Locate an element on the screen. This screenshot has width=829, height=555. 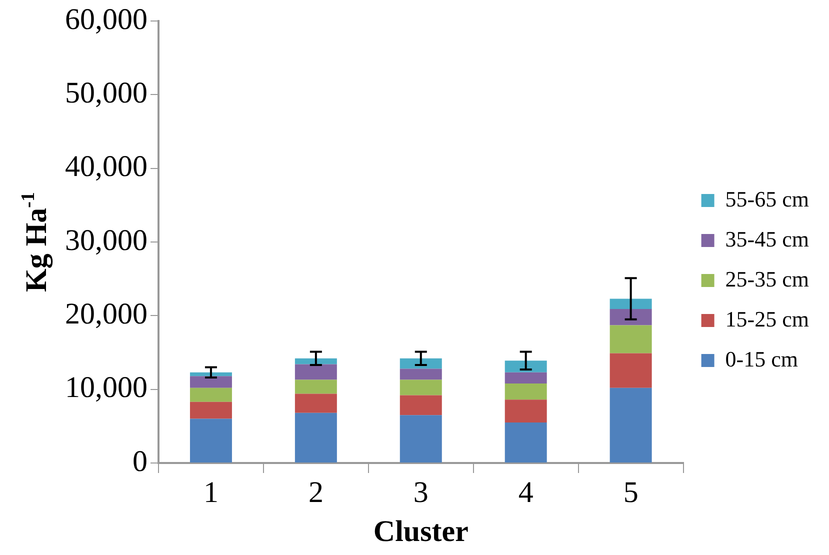
x-tick-label: 1 is located at coordinates (210, 492).